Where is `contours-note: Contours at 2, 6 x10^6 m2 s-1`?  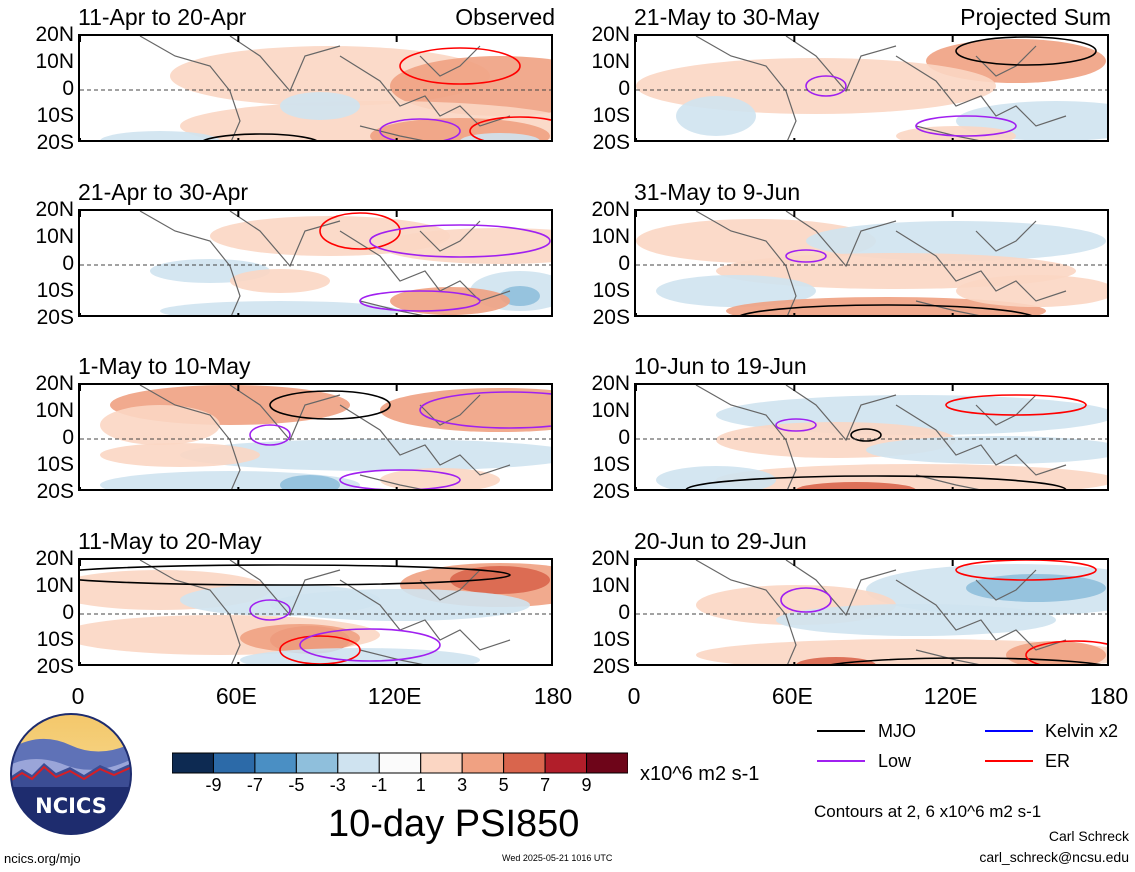 contours-note: Contours at 2, 6 x10^6 m2 s-1 is located at coordinates (928, 811).